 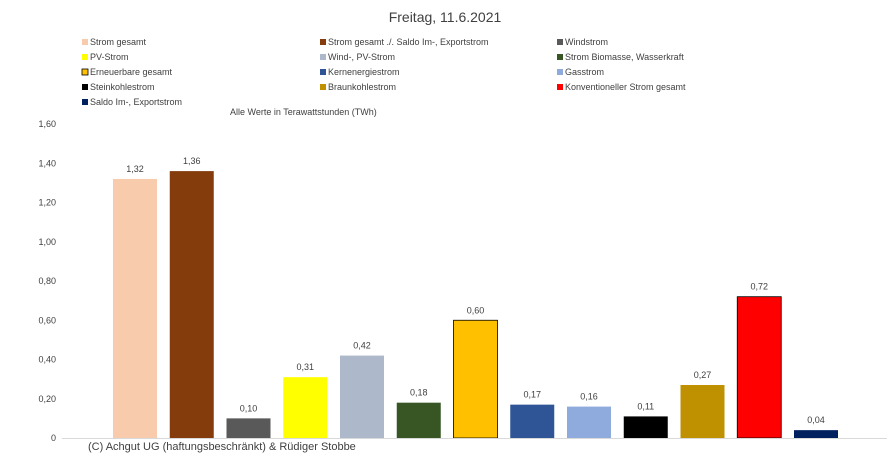 What do you see at coordinates (249, 408) in the screenshot?
I see `data-label: 0,10` at bounding box center [249, 408].